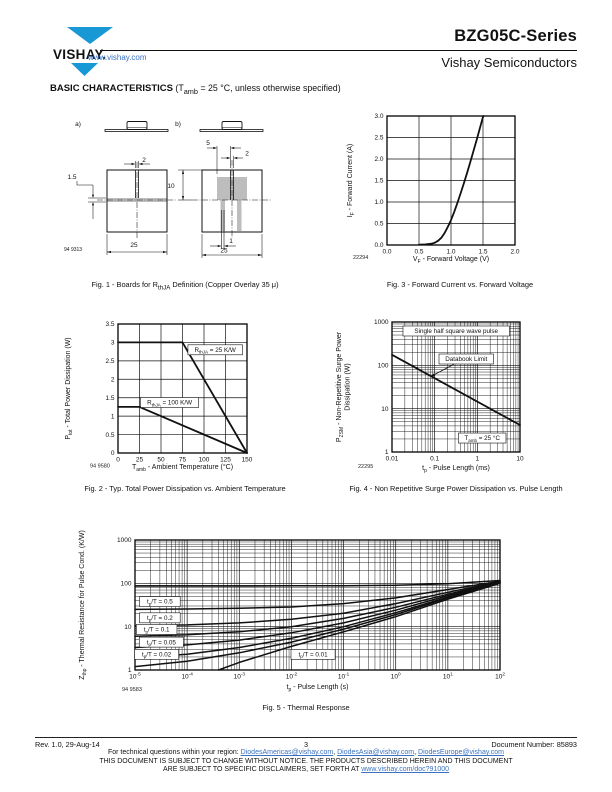 The height and width of the screenshot is (792, 612). What do you see at coordinates (534, 744) in the screenshot?
I see `document-number: Document Number: 85893` at bounding box center [534, 744].